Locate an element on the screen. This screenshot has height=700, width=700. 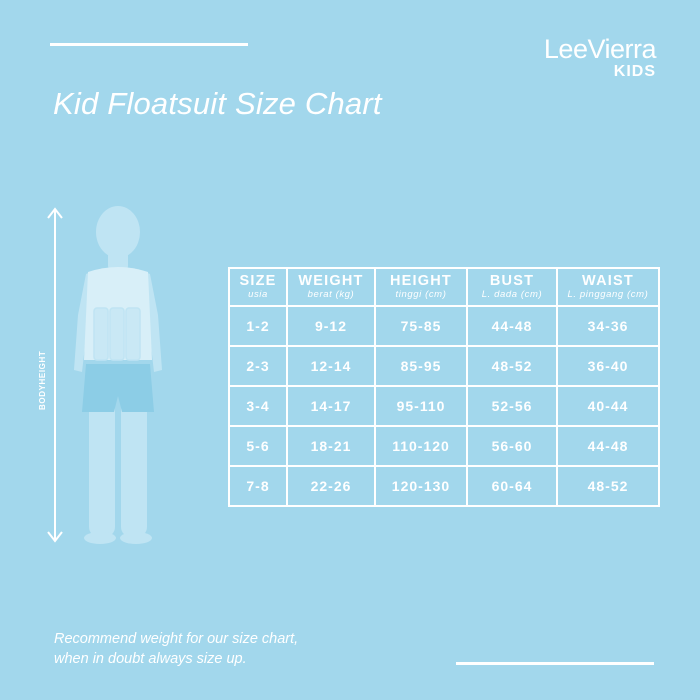
table-row: 1-2 9-12 75-85 44-48 34-36 is located at coordinates (444, 326).